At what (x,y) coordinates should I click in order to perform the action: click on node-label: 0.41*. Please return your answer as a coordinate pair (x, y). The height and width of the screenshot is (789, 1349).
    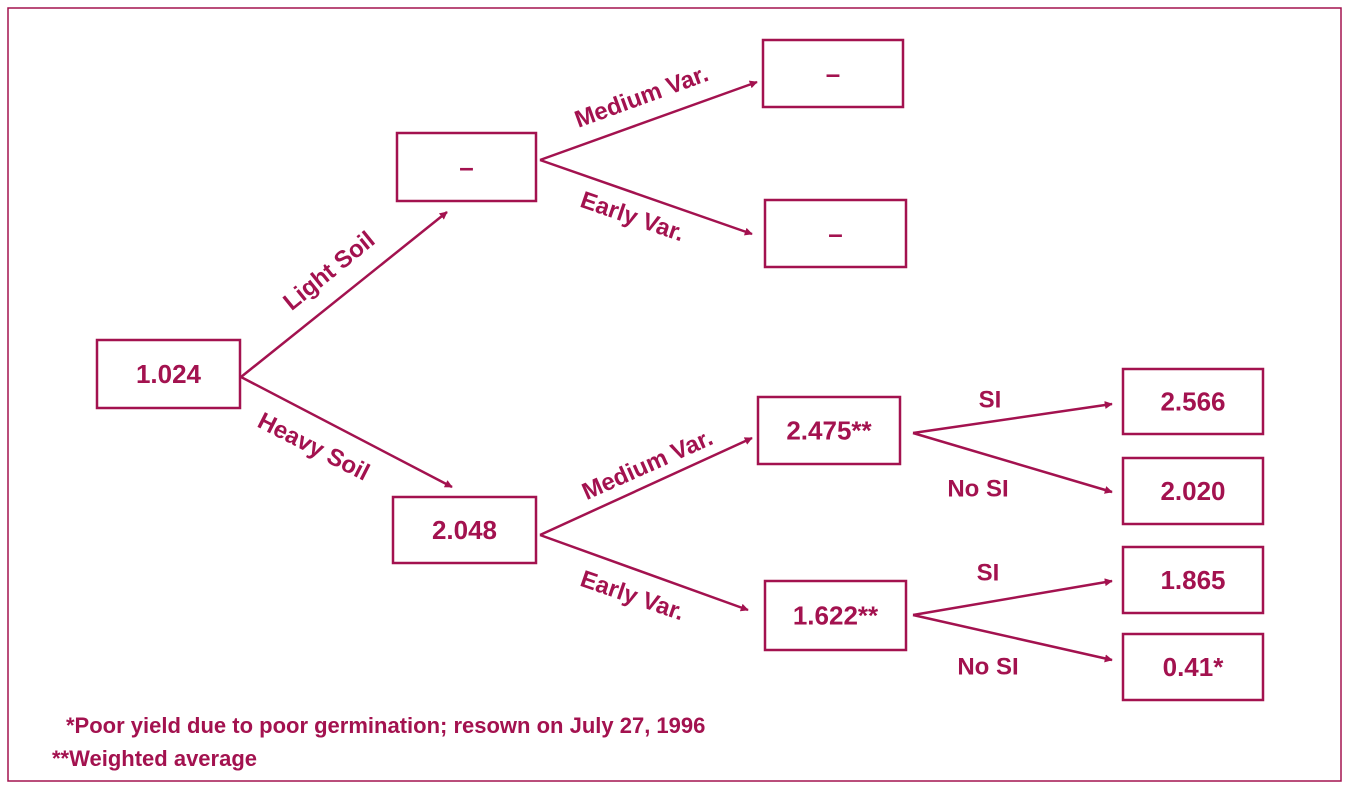
    Looking at the image, I should click on (1194, 667).